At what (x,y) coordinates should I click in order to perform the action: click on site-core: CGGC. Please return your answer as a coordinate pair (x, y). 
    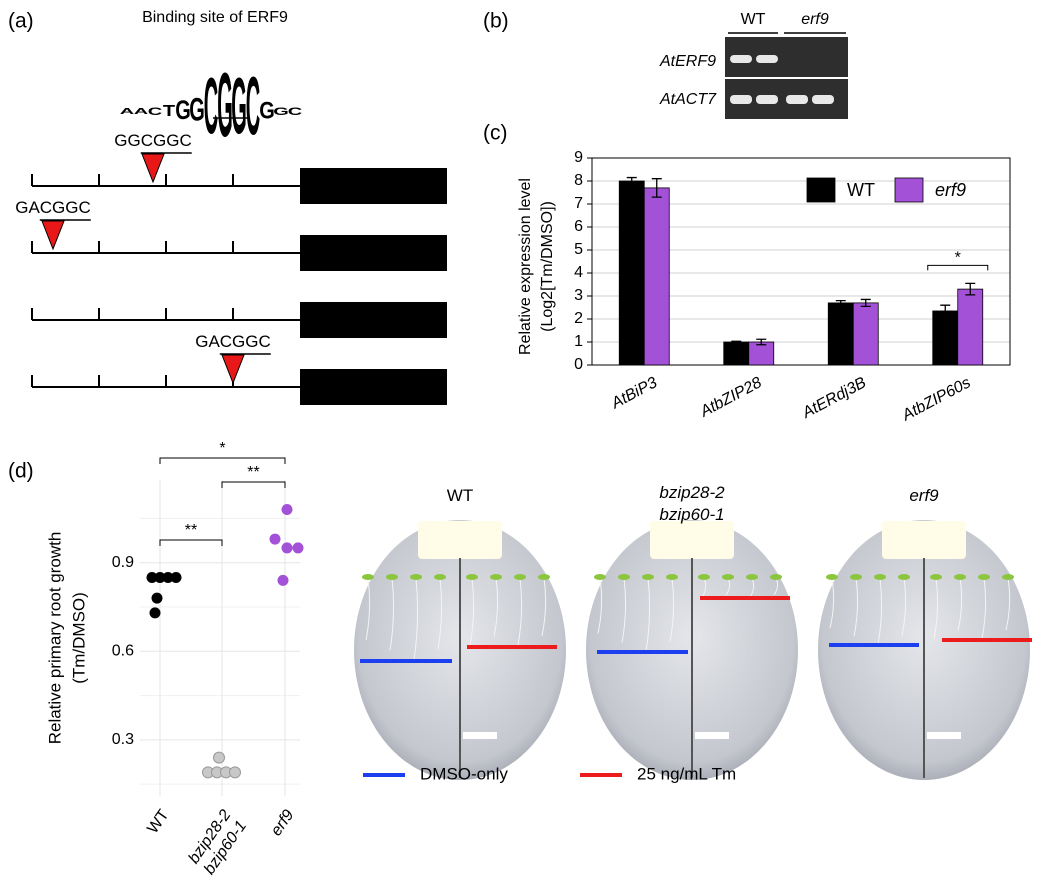
    Looking at the image, I should click on (65, 207).